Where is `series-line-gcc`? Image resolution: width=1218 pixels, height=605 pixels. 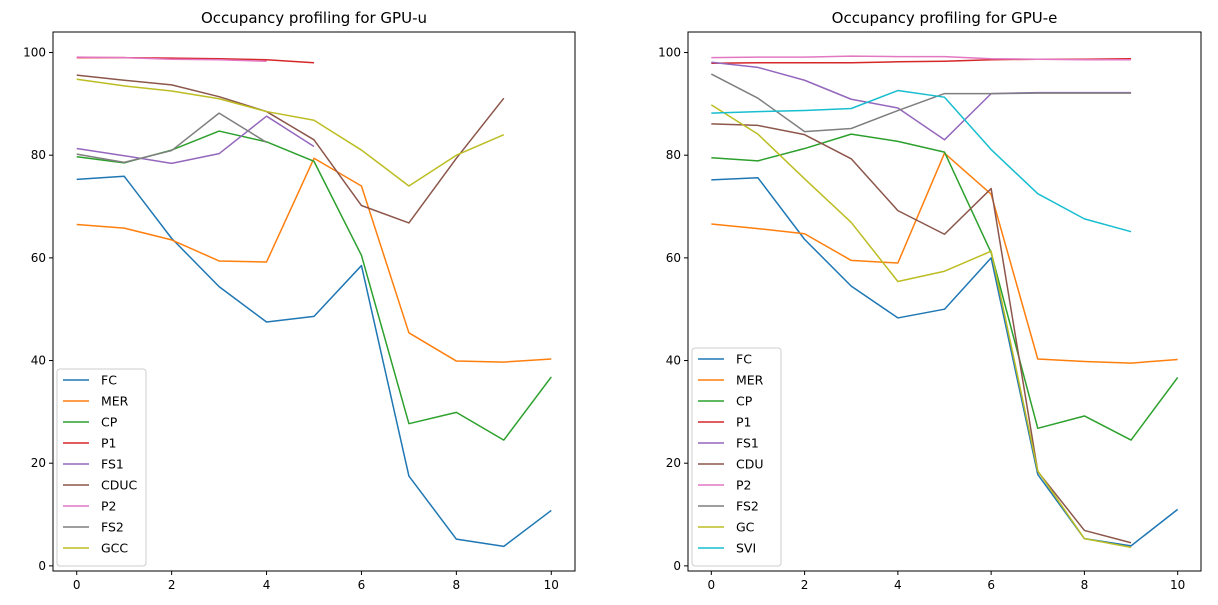 series-line-gcc is located at coordinates (290, 132).